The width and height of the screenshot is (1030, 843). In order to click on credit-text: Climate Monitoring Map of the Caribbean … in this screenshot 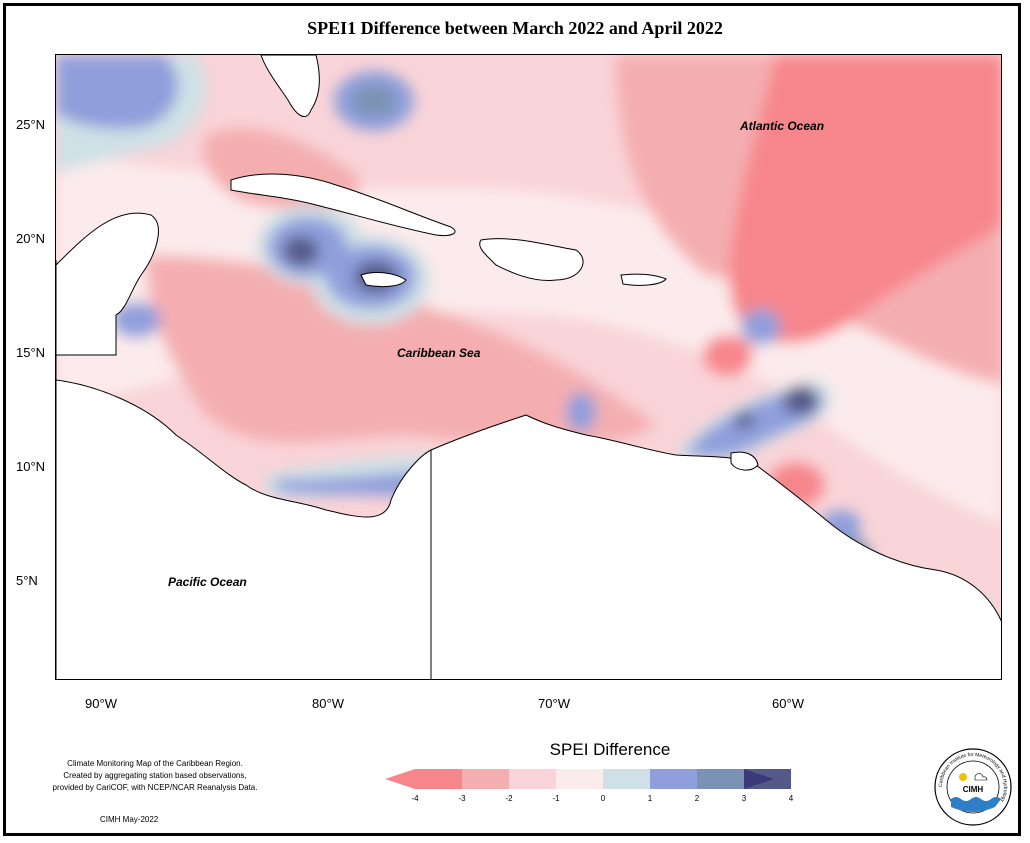, I will do `click(155, 776)`.